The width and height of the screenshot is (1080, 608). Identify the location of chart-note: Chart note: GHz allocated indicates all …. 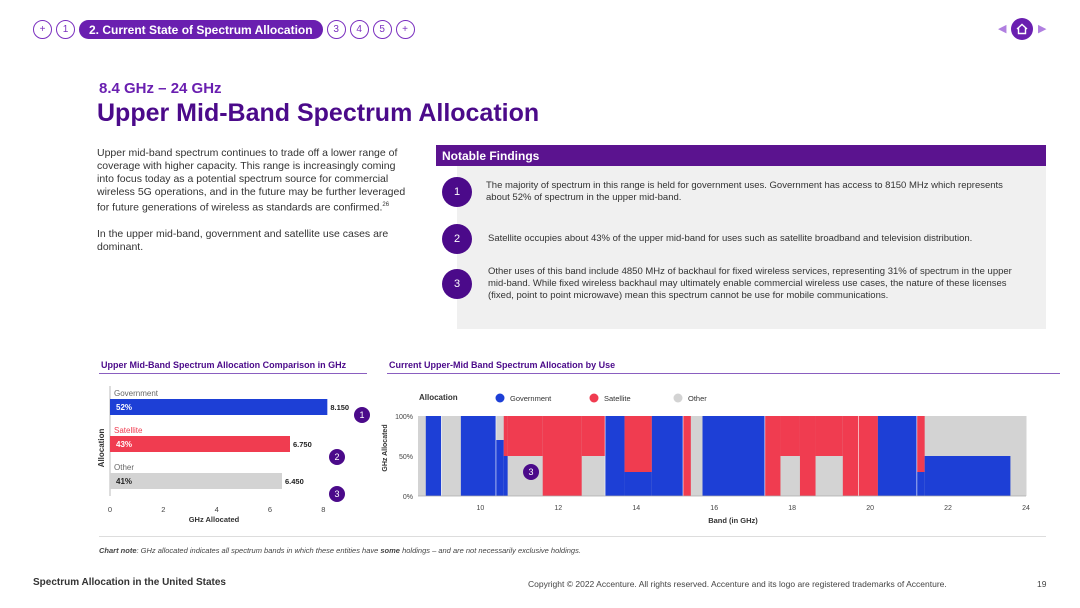
(340, 550).